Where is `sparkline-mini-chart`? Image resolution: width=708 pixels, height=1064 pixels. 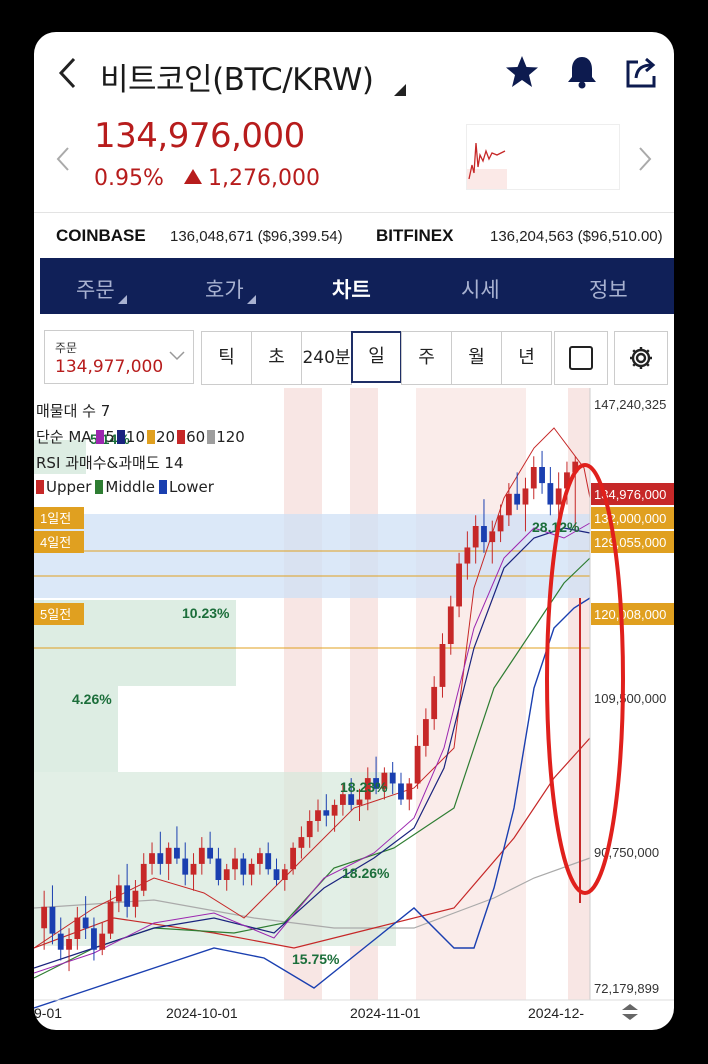 sparkline-mini-chart is located at coordinates (543, 157).